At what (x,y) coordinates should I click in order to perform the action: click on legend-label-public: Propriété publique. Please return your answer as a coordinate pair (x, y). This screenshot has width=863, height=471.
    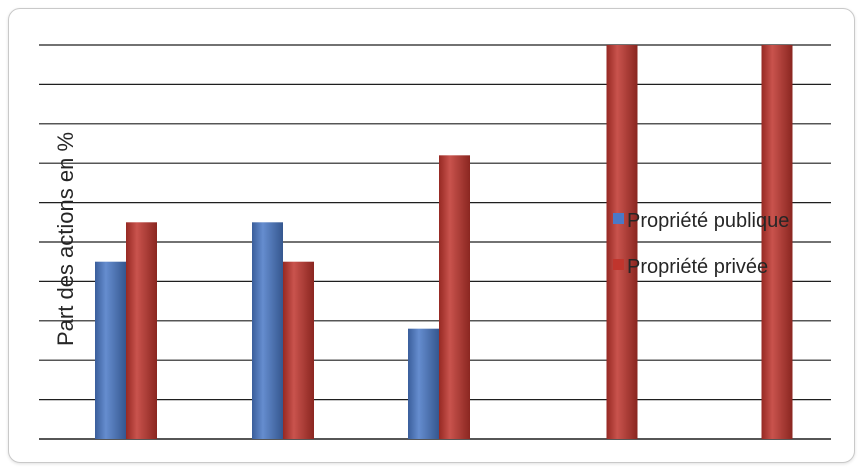
    Looking at the image, I should click on (708, 221).